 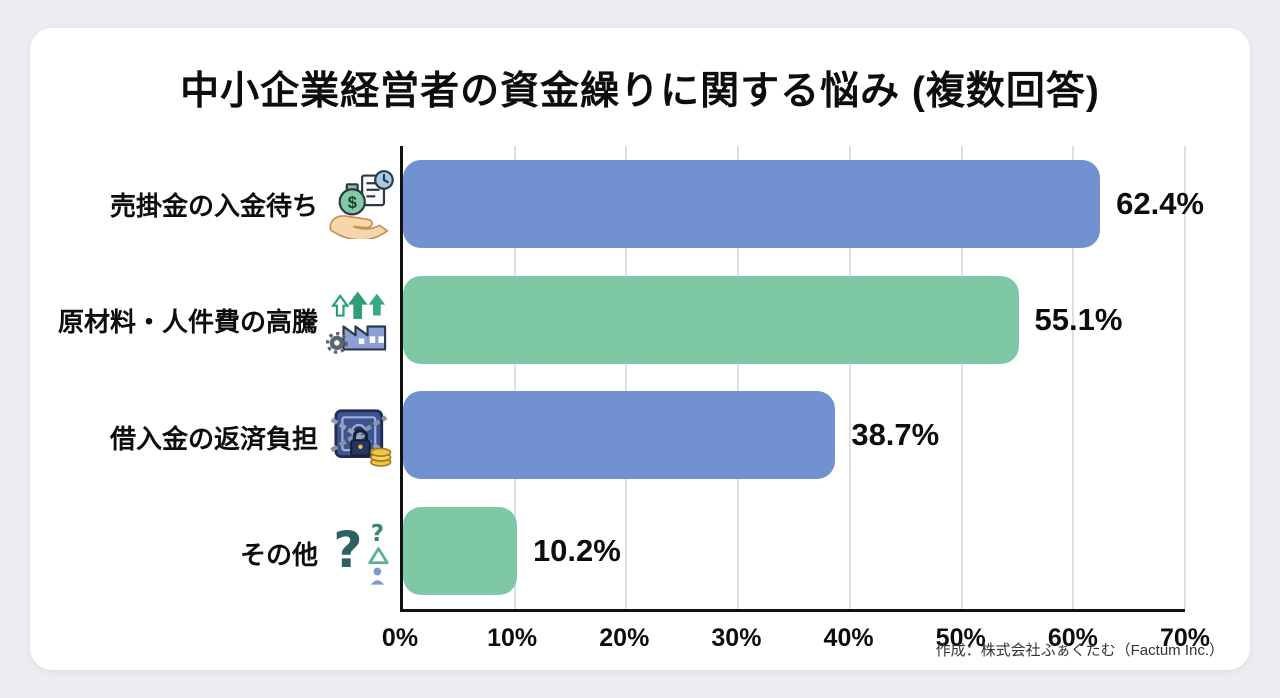 What do you see at coordinates (576, 551) in the screenshot?
I see `value-label: 10.2%` at bounding box center [576, 551].